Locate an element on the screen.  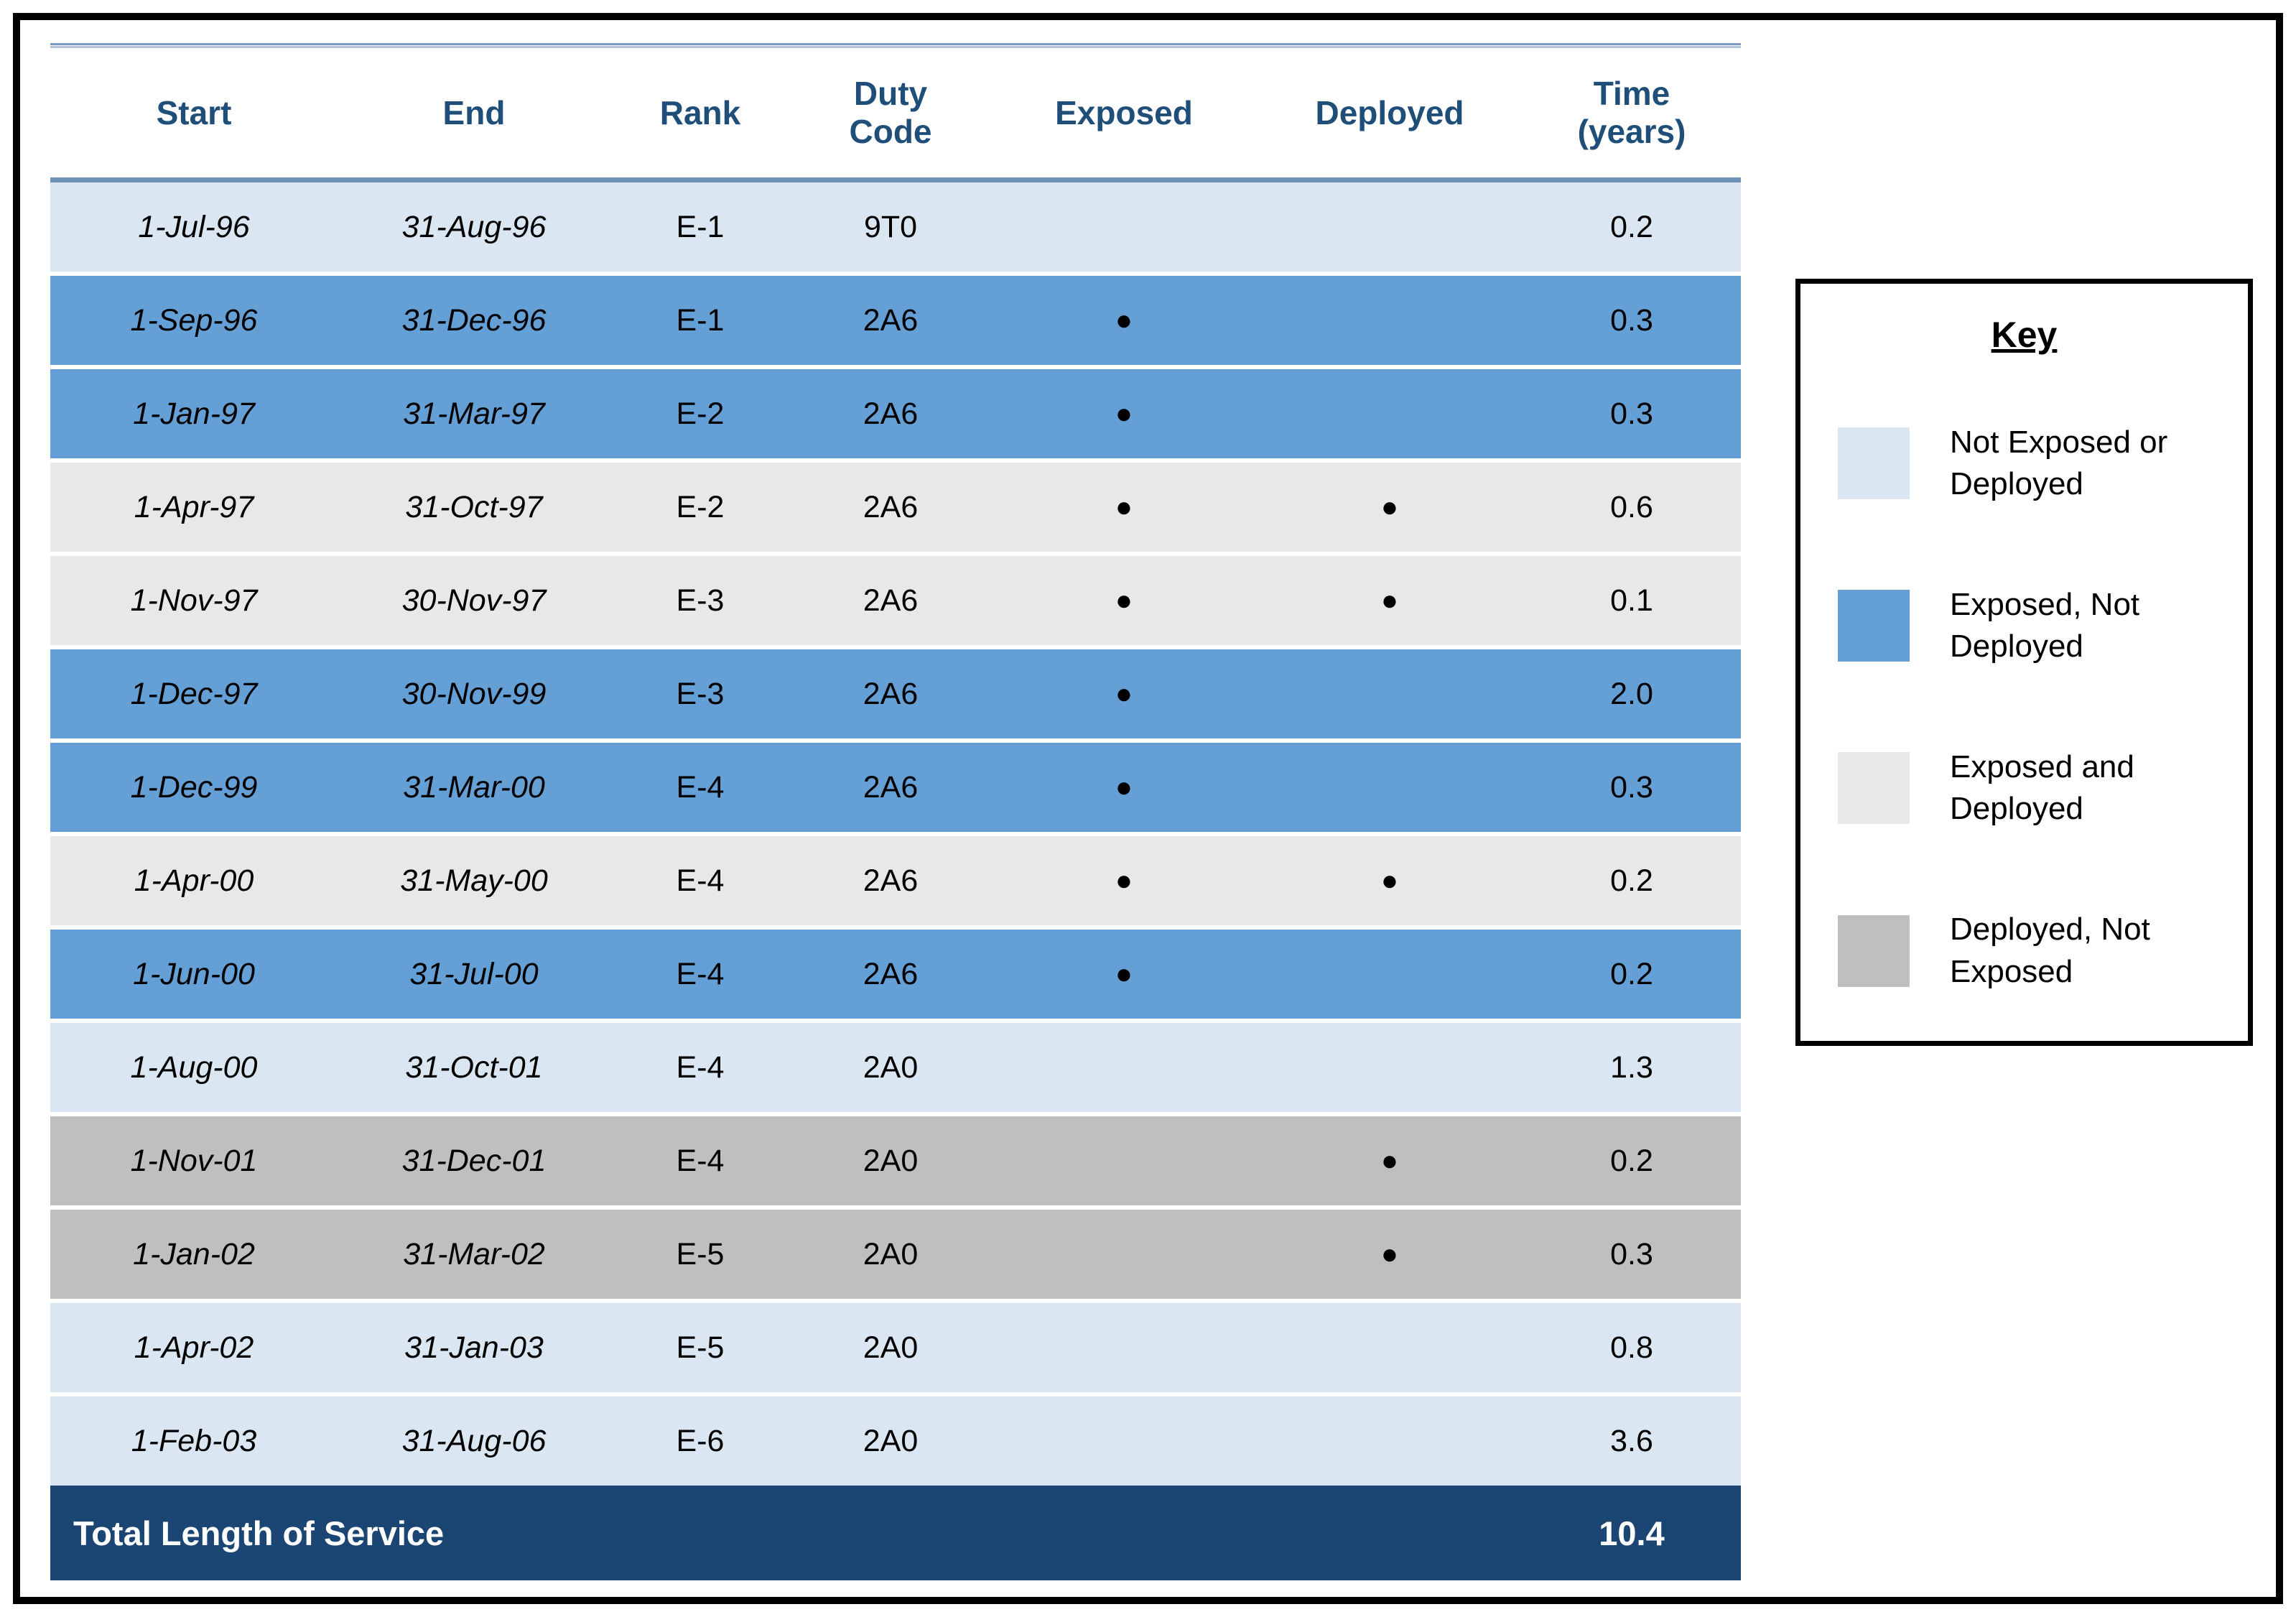
header-underline is located at coordinates (895, 179).